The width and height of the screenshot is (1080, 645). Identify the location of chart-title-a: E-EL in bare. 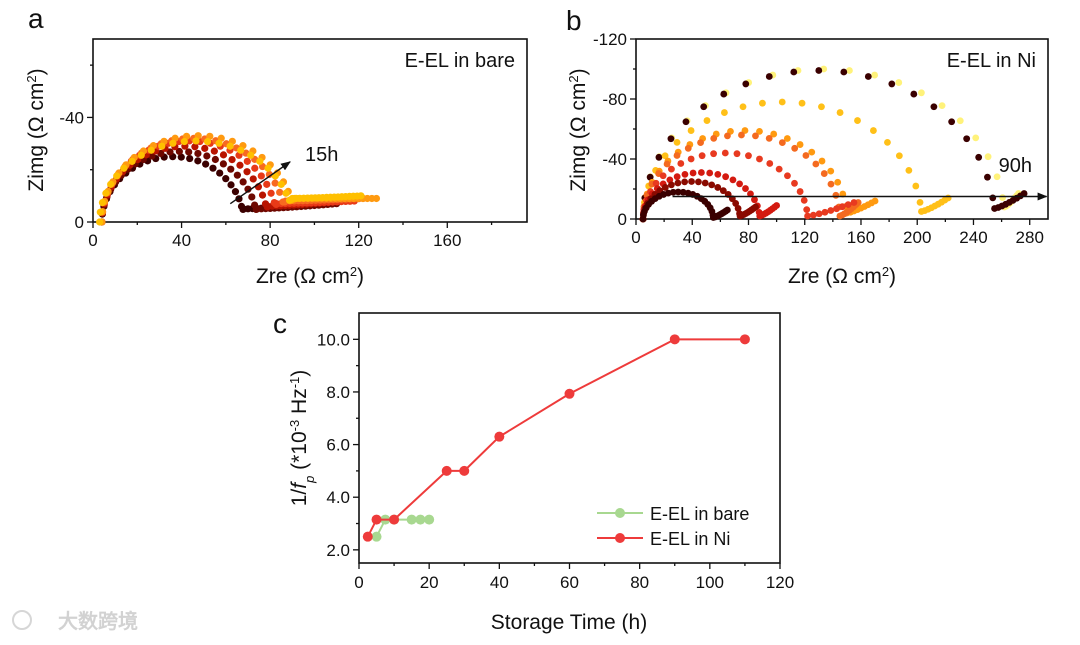
(460, 61).